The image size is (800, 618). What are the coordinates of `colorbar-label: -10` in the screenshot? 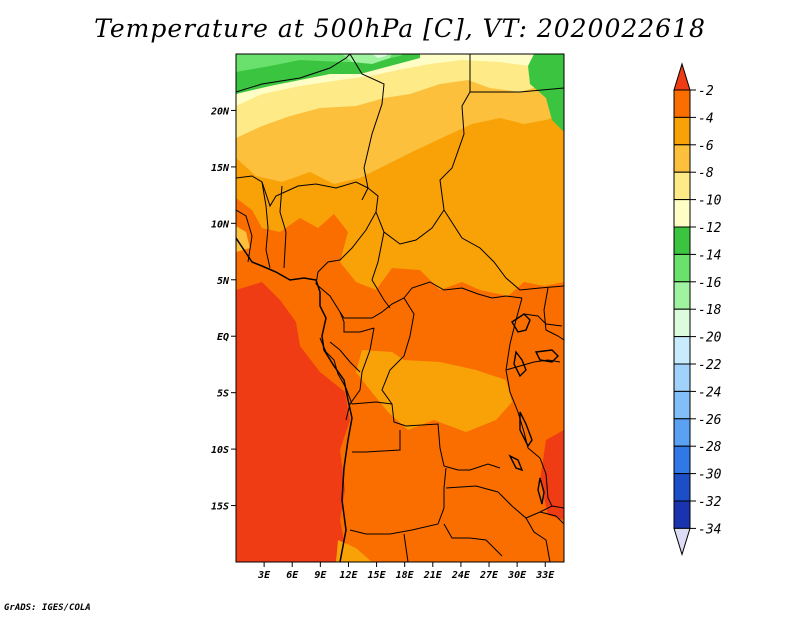 It's located at (710, 201).